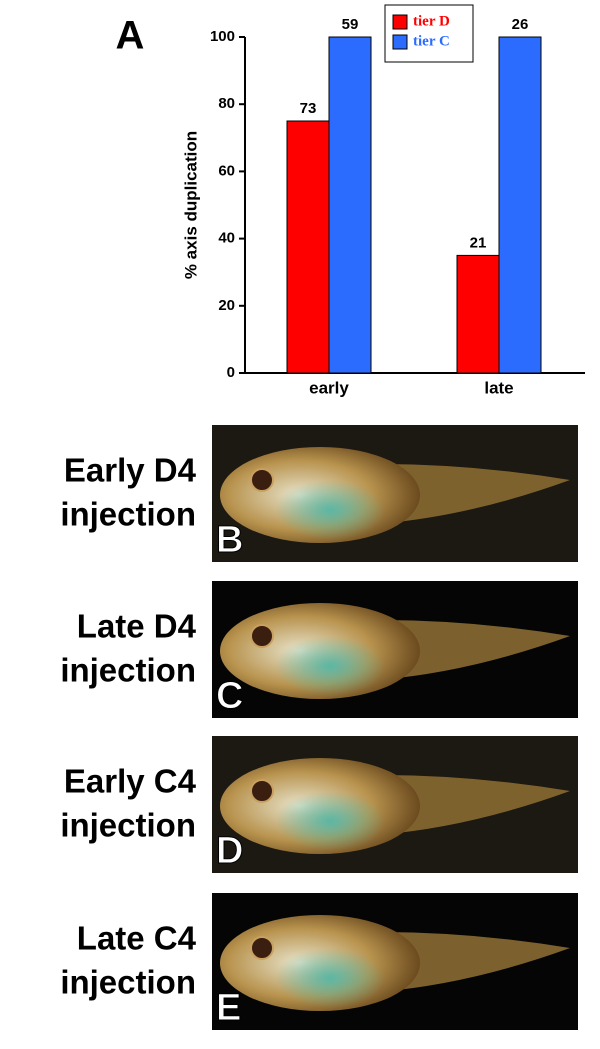  Describe the element at coordinates (329, 387) in the screenshot. I see `x-tick-label: early` at that location.